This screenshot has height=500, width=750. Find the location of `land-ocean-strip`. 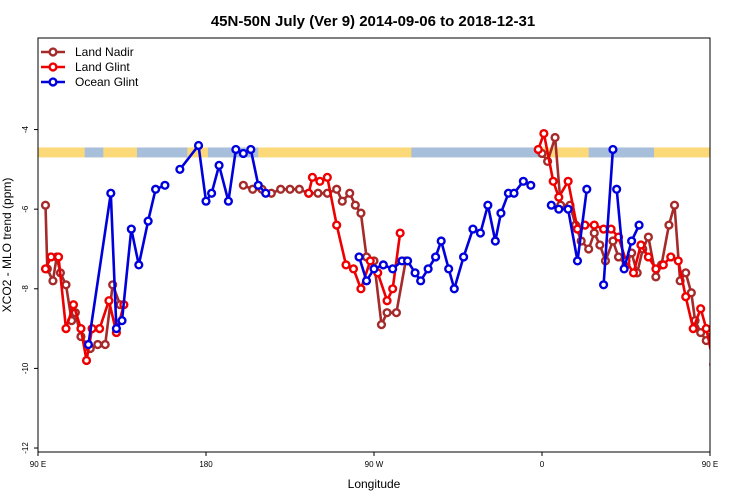

land-ocean-strip is located at coordinates (386, 152).